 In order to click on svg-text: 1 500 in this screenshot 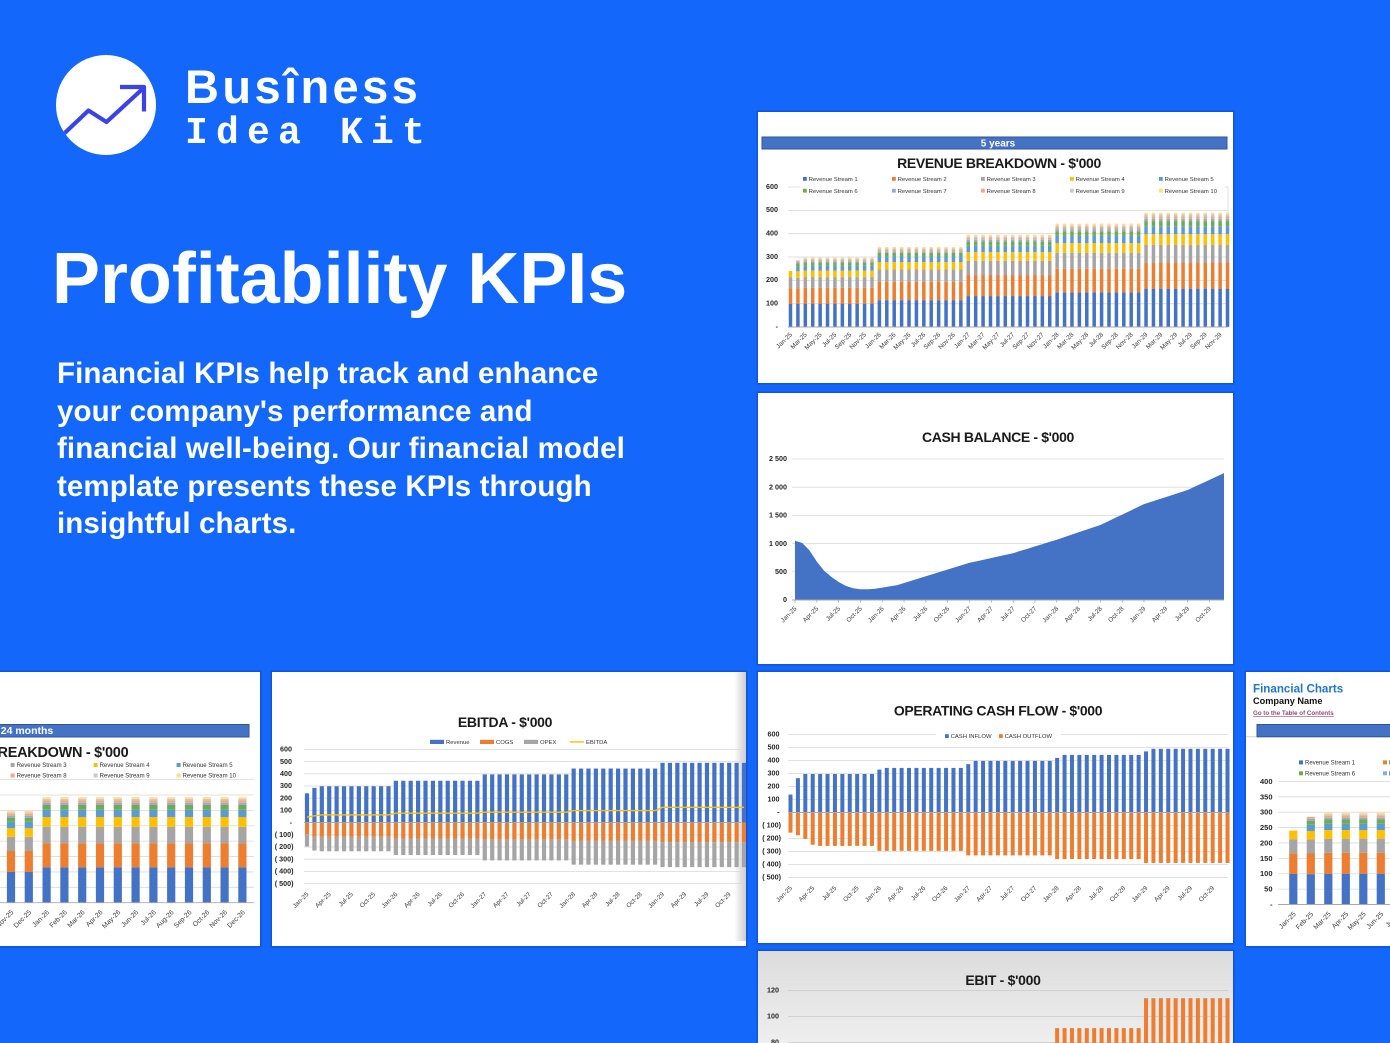, I will do `click(778, 515)`.